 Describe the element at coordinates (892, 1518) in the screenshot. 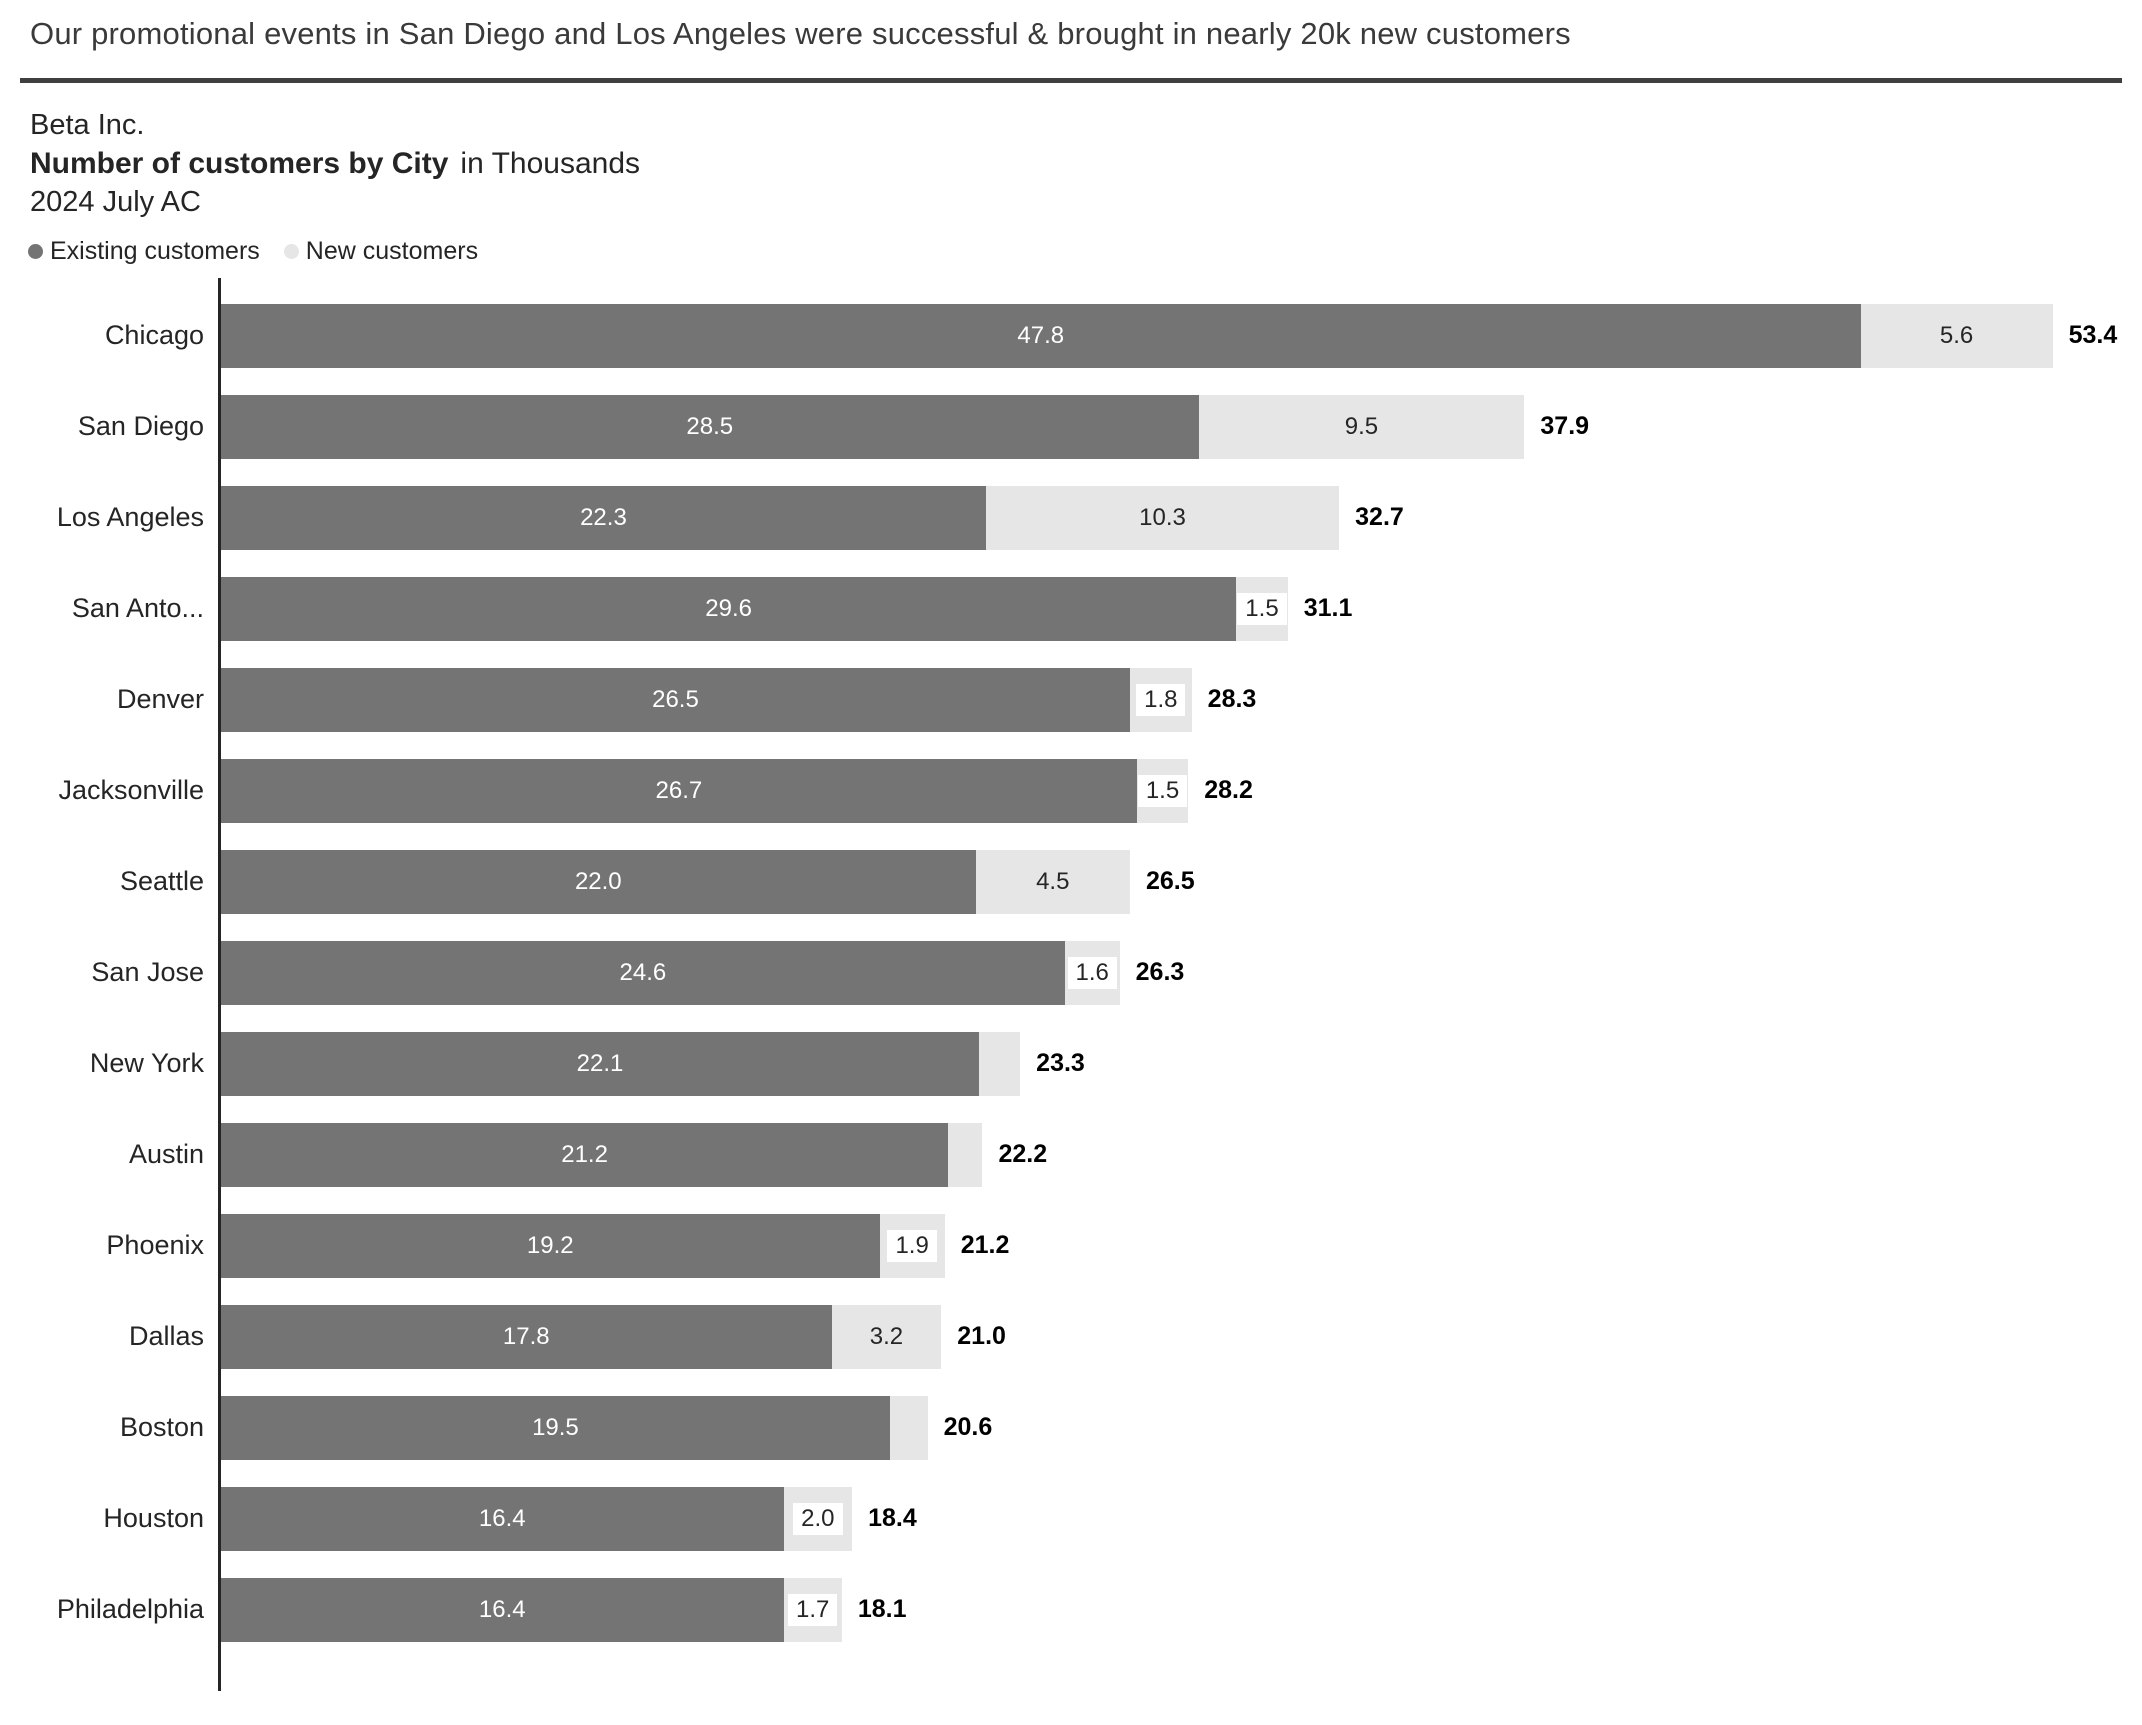

I see `total-value-label: 18.4` at that location.